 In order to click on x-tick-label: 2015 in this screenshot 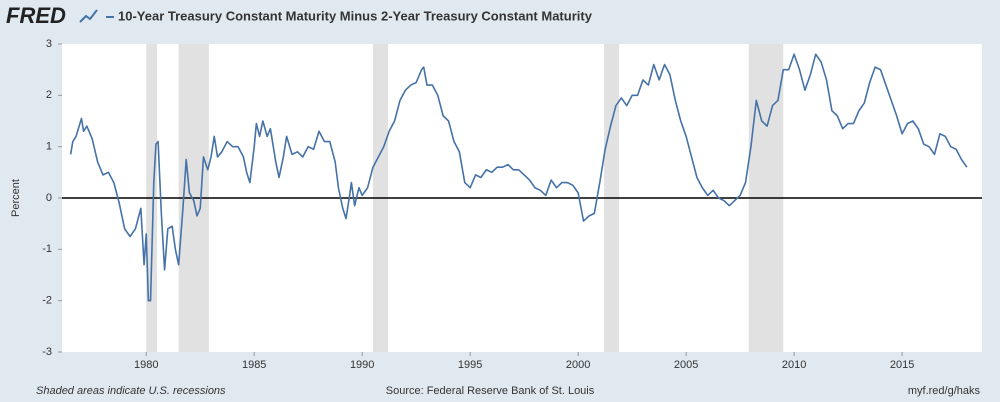, I will do `click(902, 365)`.